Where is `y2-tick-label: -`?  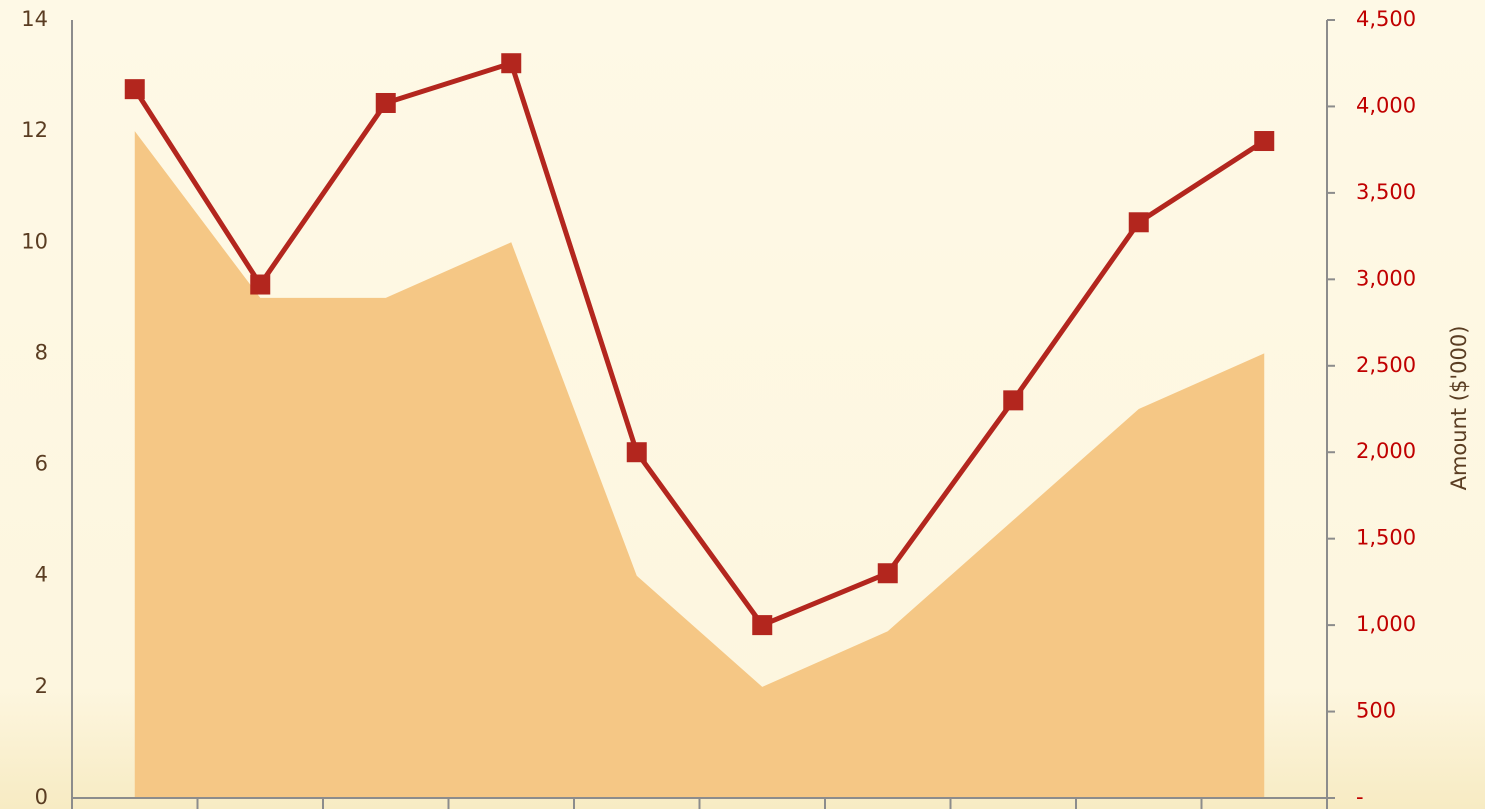 y2-tick-label: - is located at coordinates (1360, 797).